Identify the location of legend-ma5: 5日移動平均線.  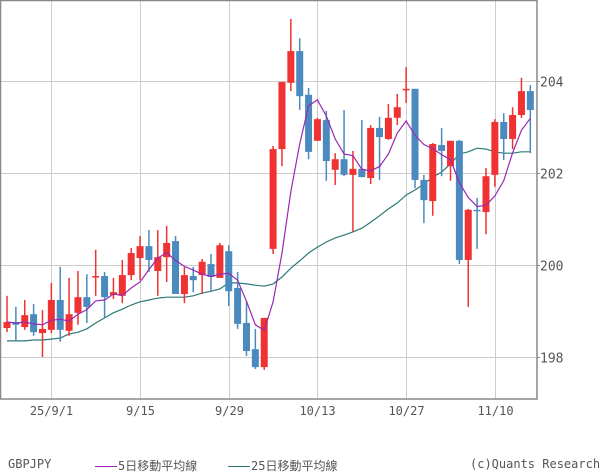
(146, 465).